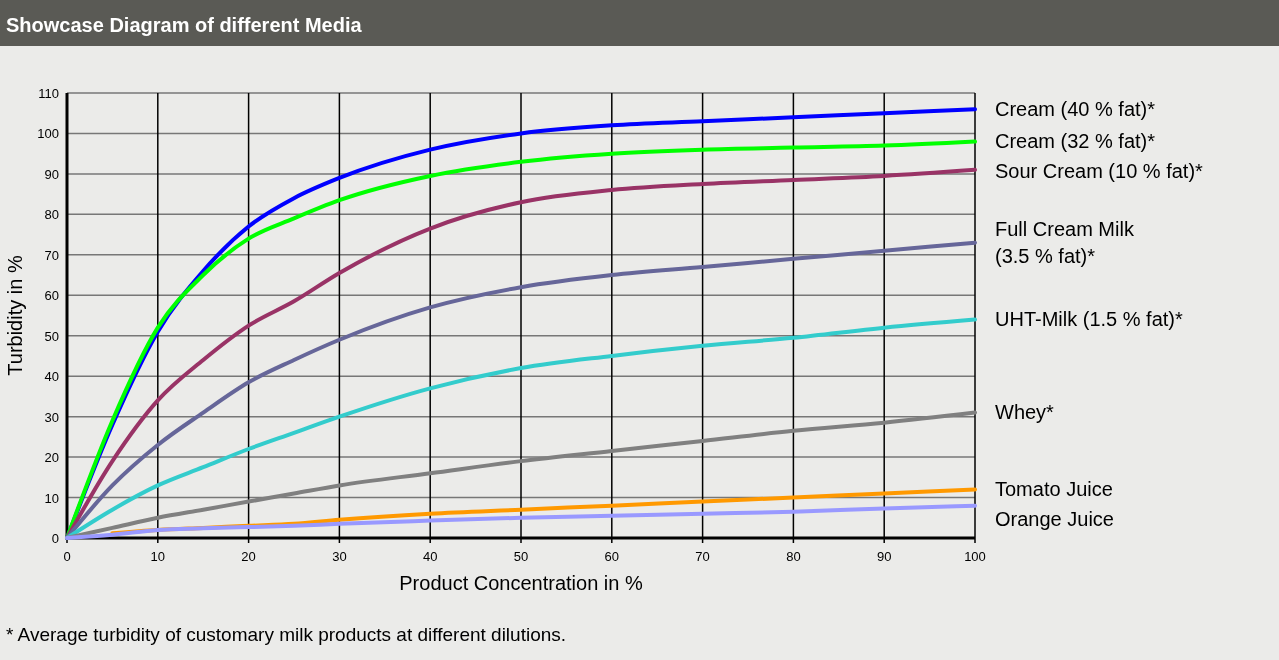 Image resolution: width=1279 pixels, height=660 pixels. What do you see at coordinates (51, 215) in the screenshot?
I see `y-tick-label: 80` at bounding box center [51, 215].